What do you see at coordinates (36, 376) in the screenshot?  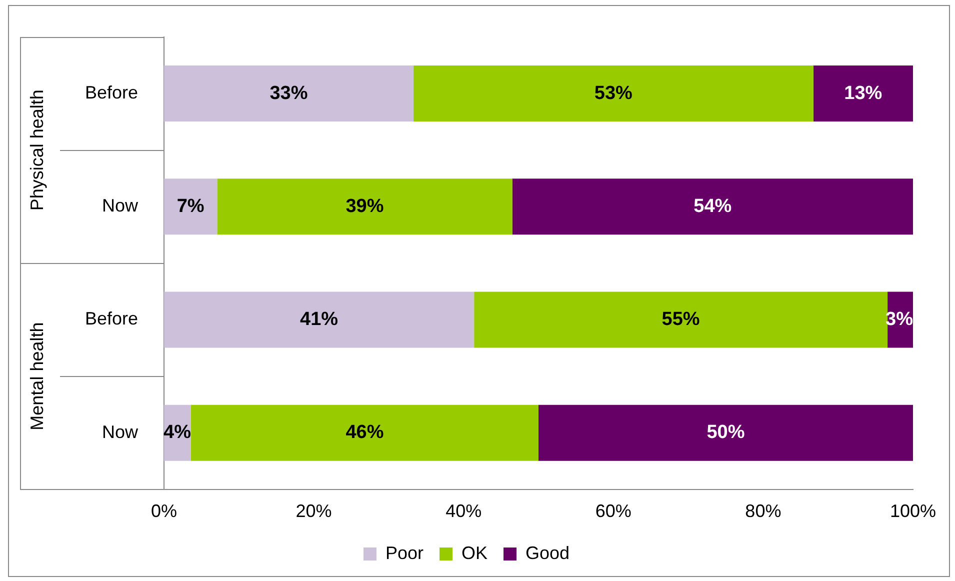 I see `text: Mental health` at bounding box center [36, 376].